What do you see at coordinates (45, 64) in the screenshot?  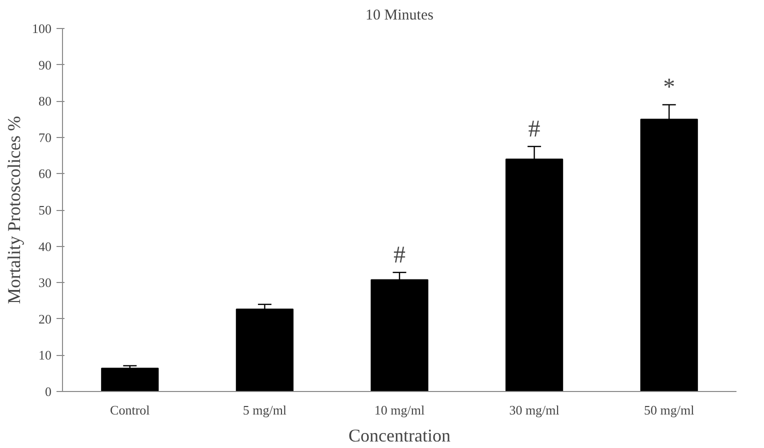 I see `y-tick-label: 90` at bounding box center [45, 64].